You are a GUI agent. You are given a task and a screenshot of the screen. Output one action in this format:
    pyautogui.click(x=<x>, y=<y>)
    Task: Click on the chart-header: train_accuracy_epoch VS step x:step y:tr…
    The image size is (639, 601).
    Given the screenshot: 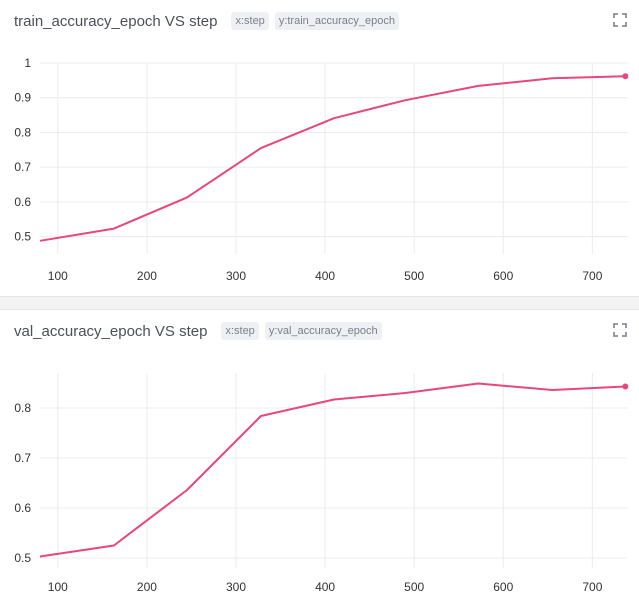 What is the action you would take?
    pyautogui.click(x=206, y=21)
    